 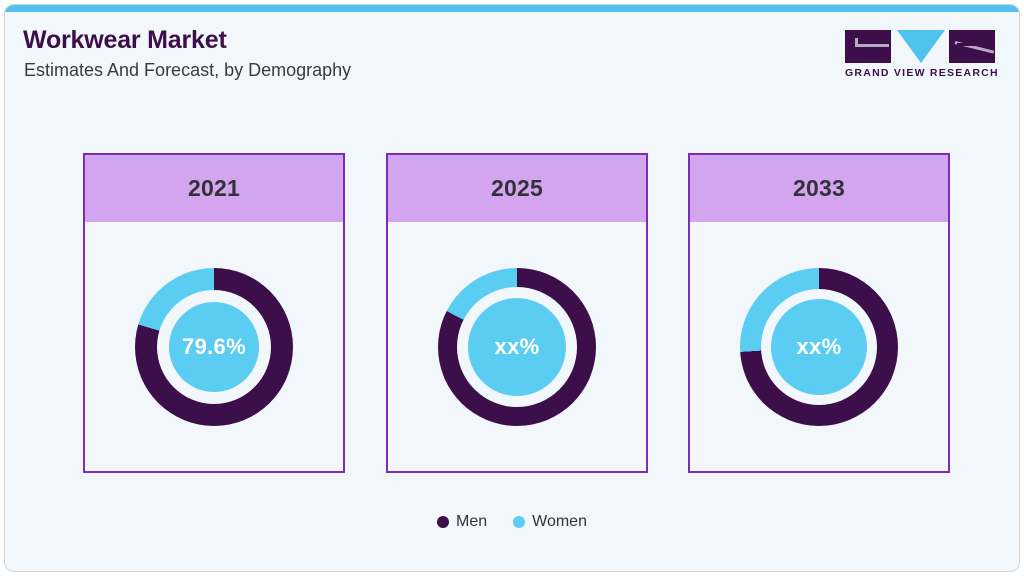 What do you see at coordinates (472, 521) in the screenshot?
I see `legend-label: Men` at bounding box center [472, 521].